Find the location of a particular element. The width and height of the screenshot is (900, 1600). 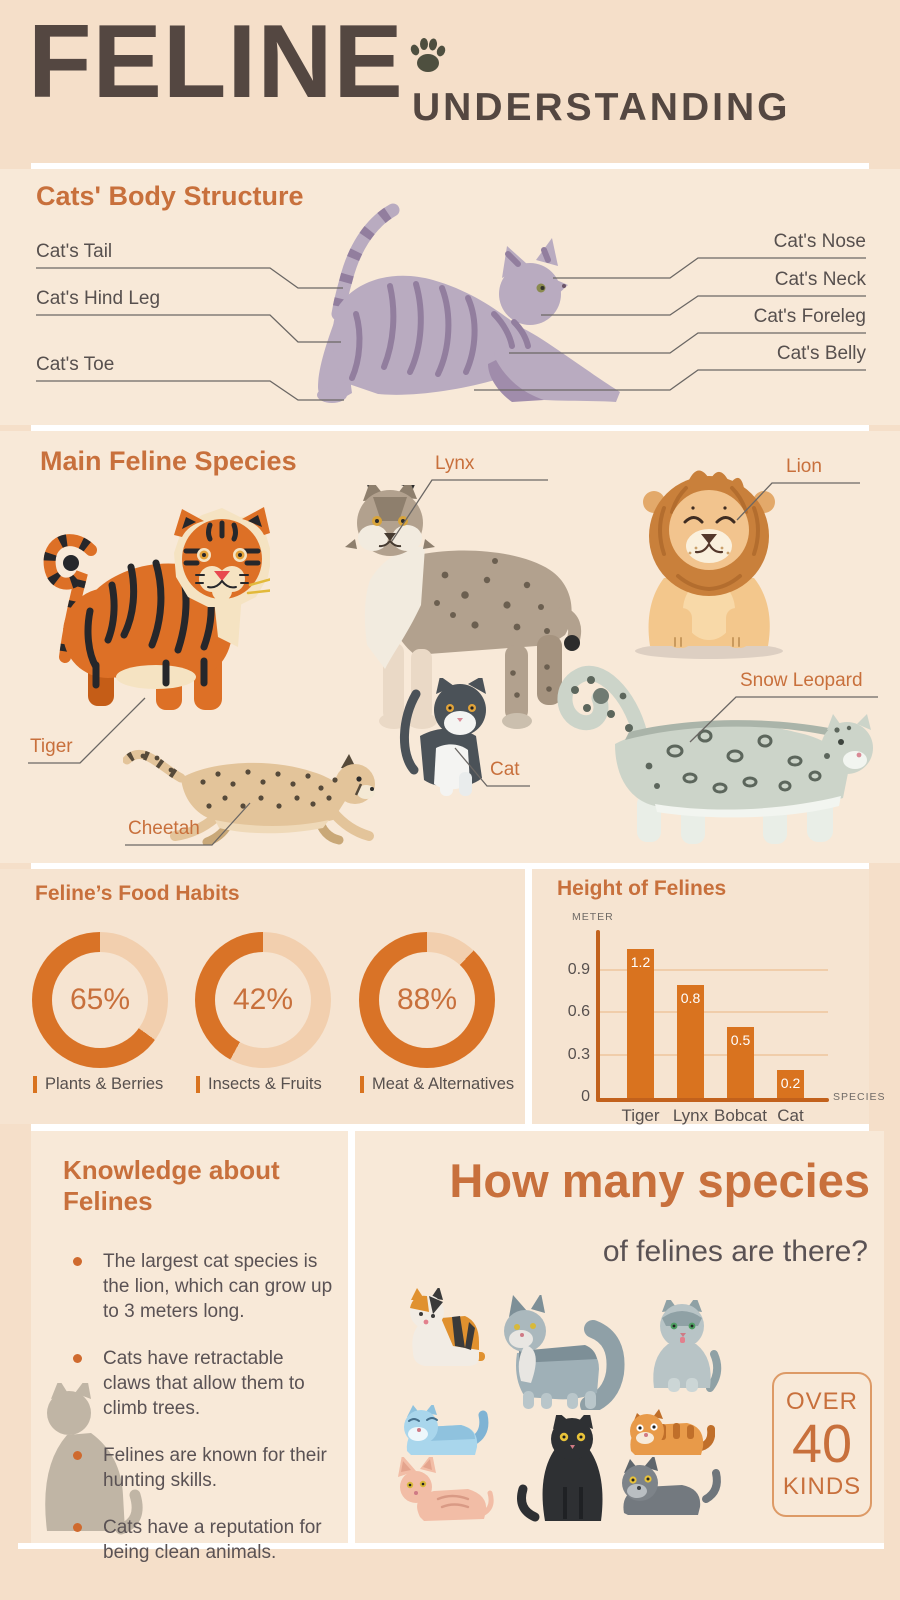

label-cheetah: Cheetah is located at coordinates (164, 828).